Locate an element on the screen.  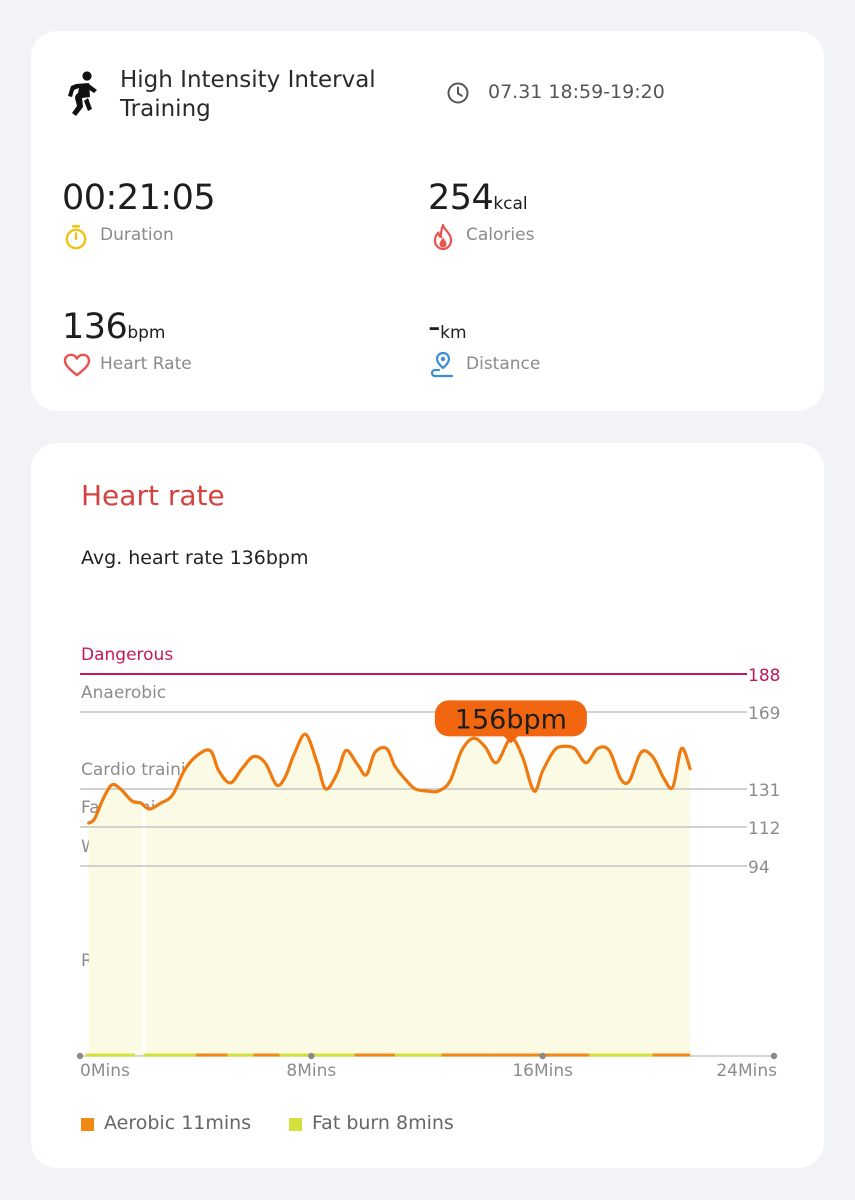
distance-unit: km is located at coordinates (453, 333).